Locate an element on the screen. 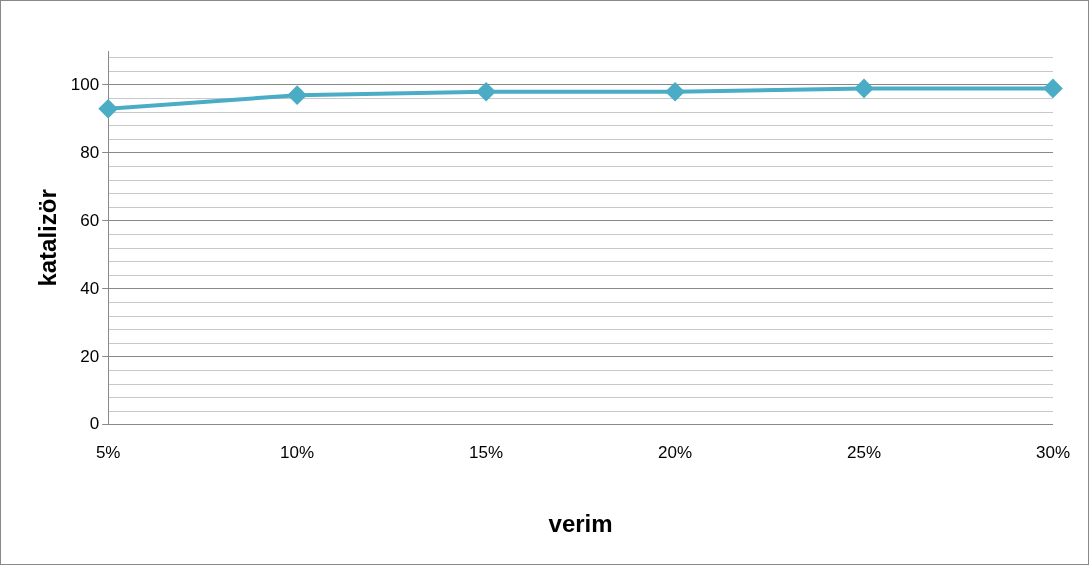 The width and height of the screenshot is (1089, 565). x-tick-label: 30% is located at coordinates (1052, 452).